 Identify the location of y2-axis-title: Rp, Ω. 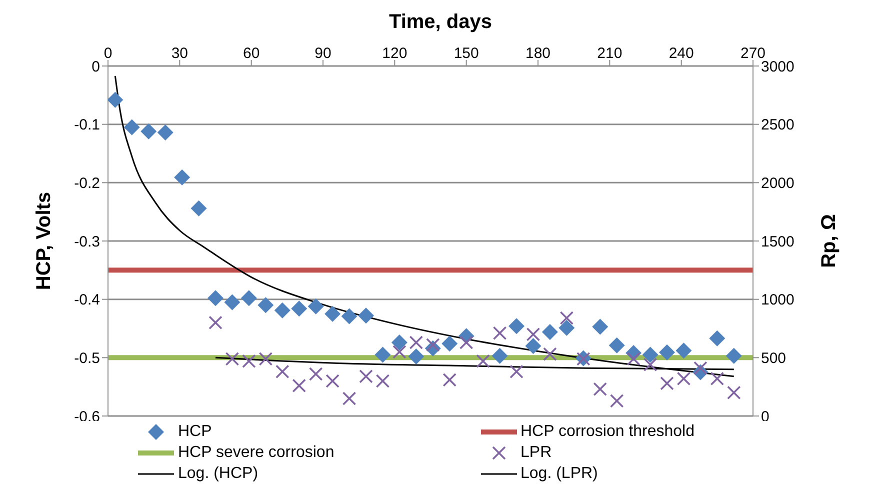
(829, 241).